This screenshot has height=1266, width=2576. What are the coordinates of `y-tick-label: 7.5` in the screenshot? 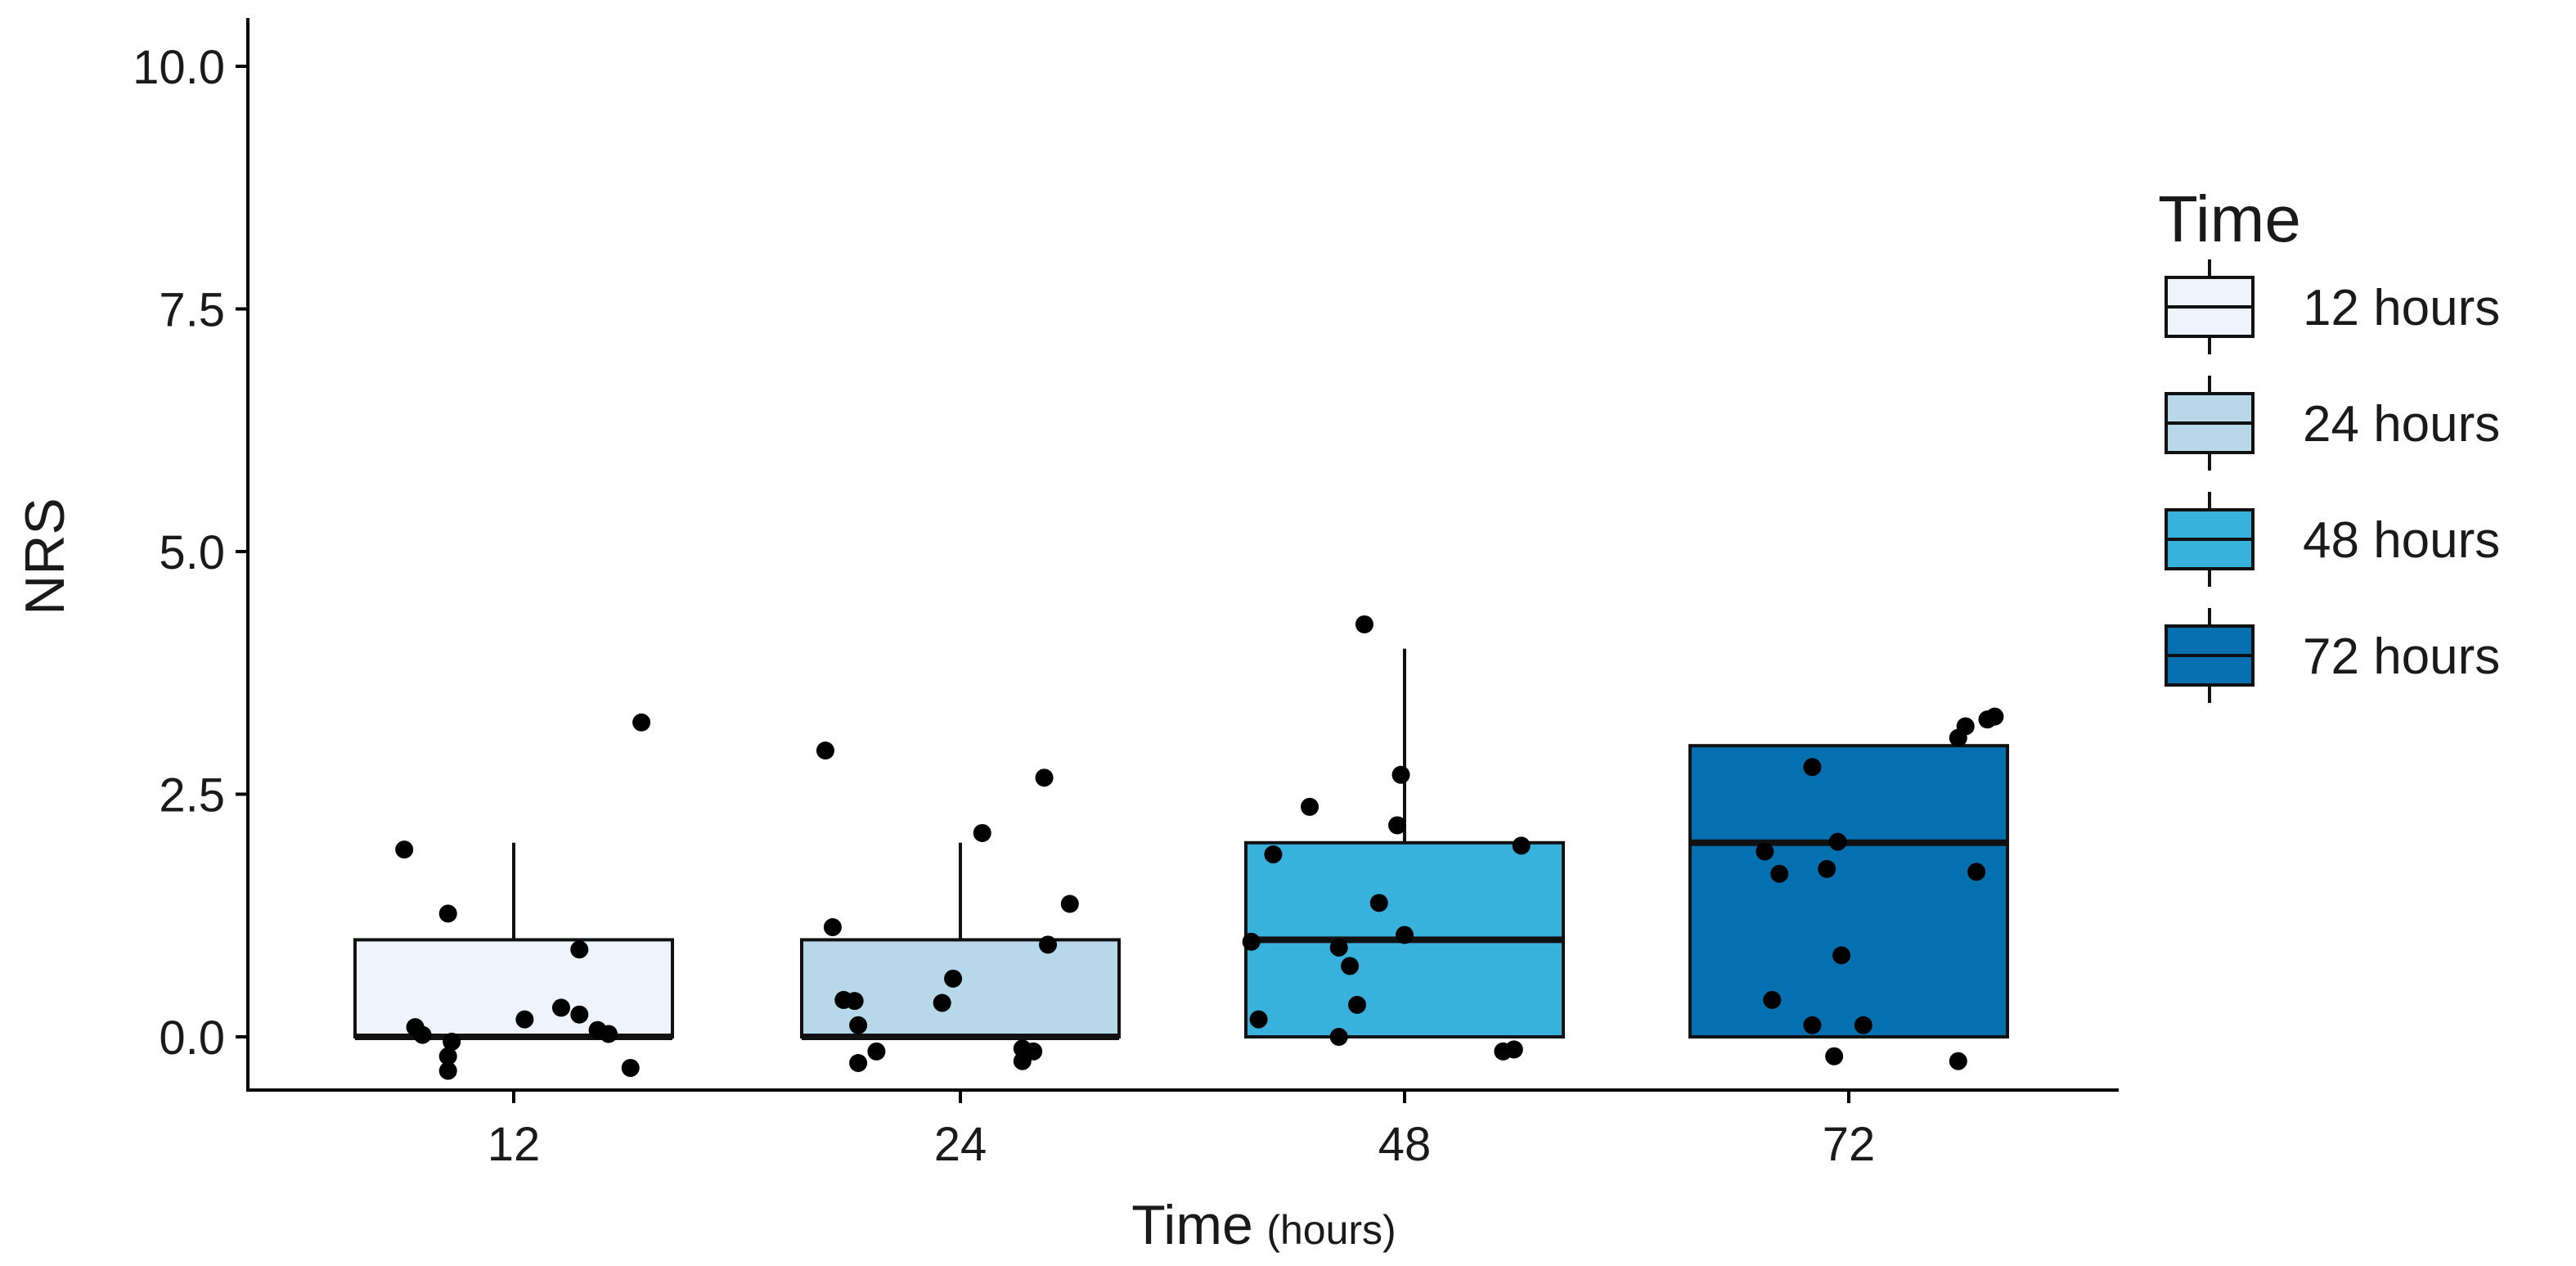 It's located at (192, 310).